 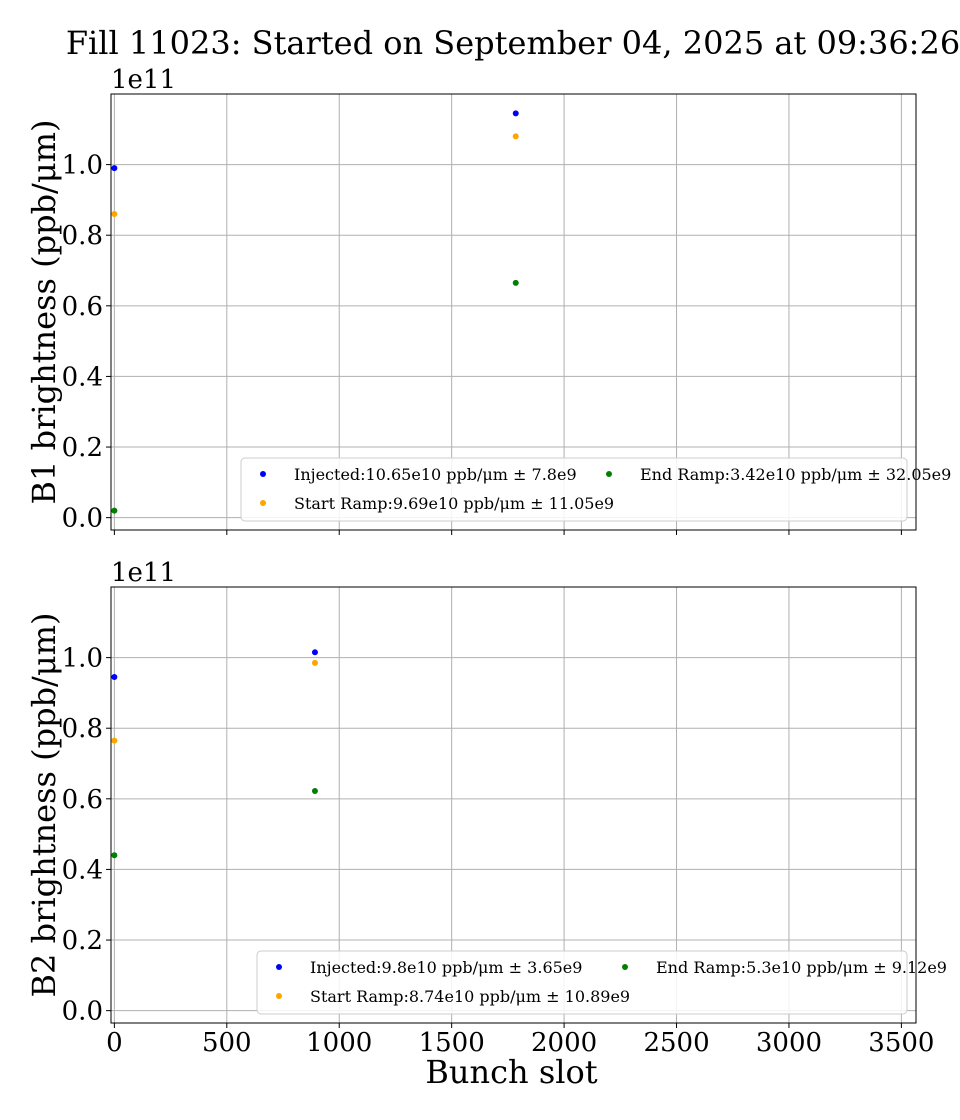 What do you see at coordinates (454, 503) in the screenshot?
I see `legend-entry: Start Ramp:9.69e10 ppb/μm ± 11.05e9` at bounding box center [454, 503].